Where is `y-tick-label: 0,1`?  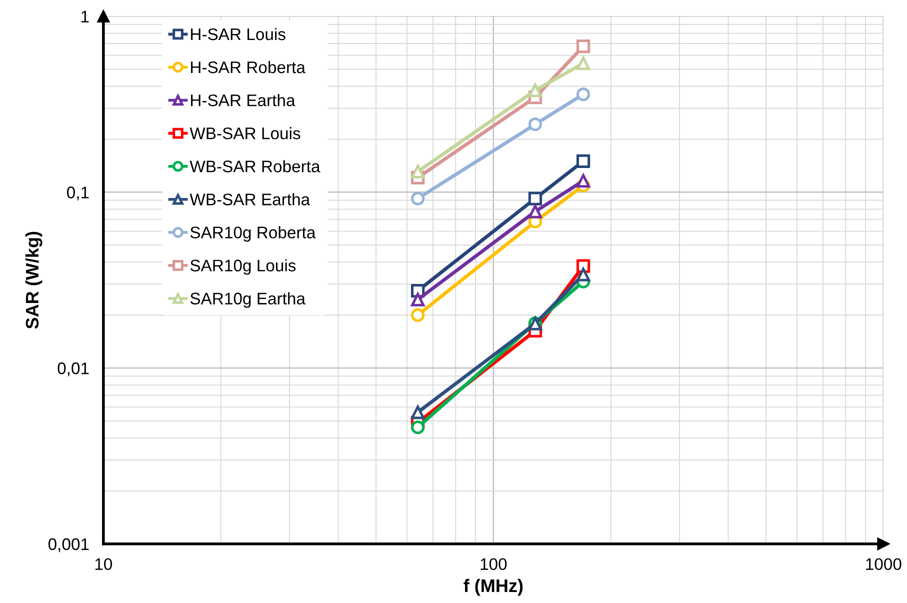
y-tick-label: 0,1 is located at coordinates (77, 193).